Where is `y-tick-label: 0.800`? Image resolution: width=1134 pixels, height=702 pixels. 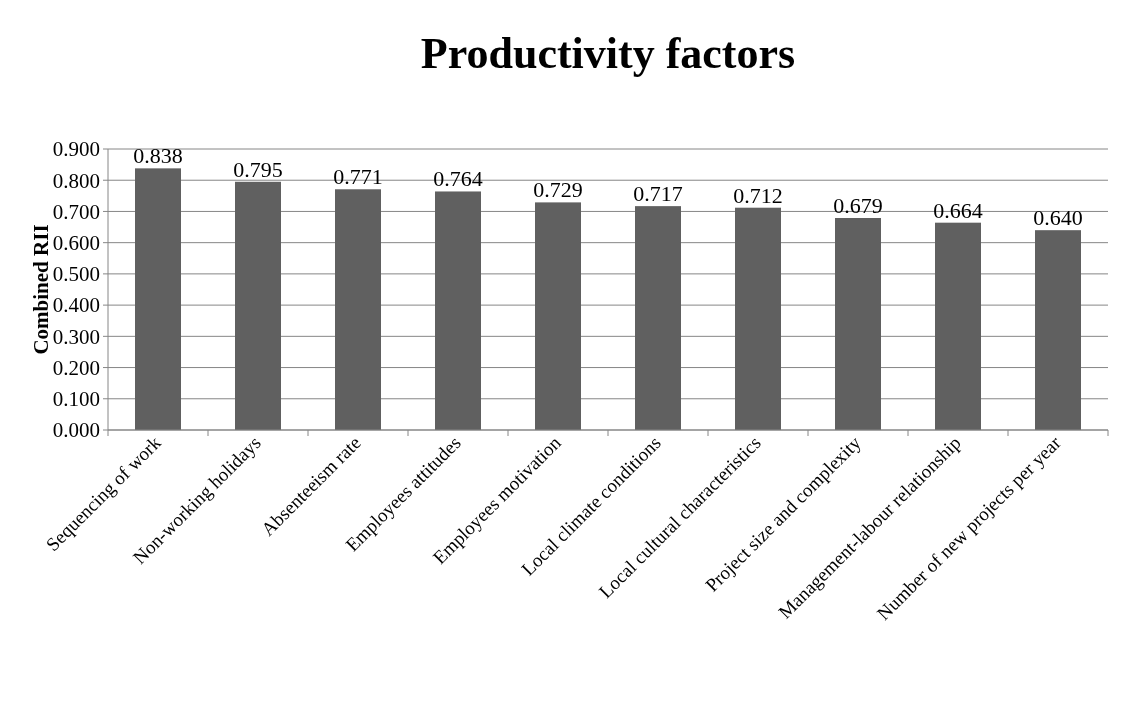 y-tick-label: 0.800 is located at coordinates (76, 180).